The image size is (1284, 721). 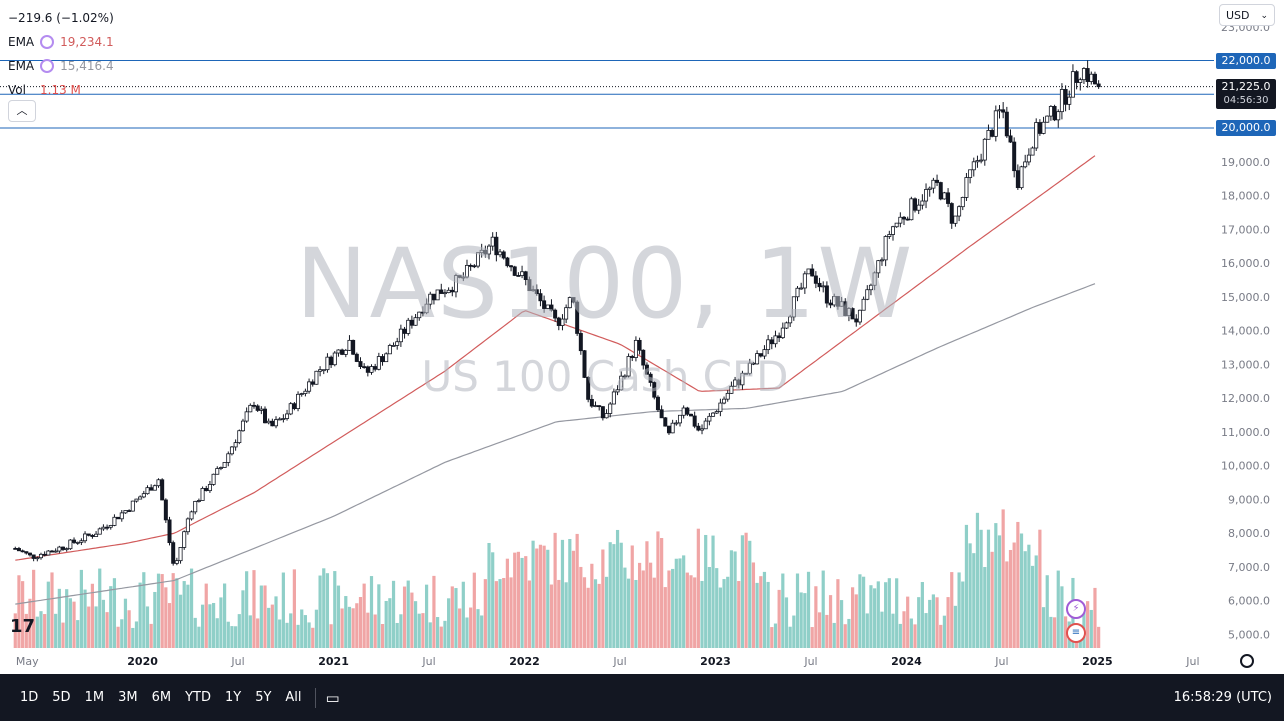 I want to click on ema-slow-row: EMA 15,416.4, so click(x=61, y=66).